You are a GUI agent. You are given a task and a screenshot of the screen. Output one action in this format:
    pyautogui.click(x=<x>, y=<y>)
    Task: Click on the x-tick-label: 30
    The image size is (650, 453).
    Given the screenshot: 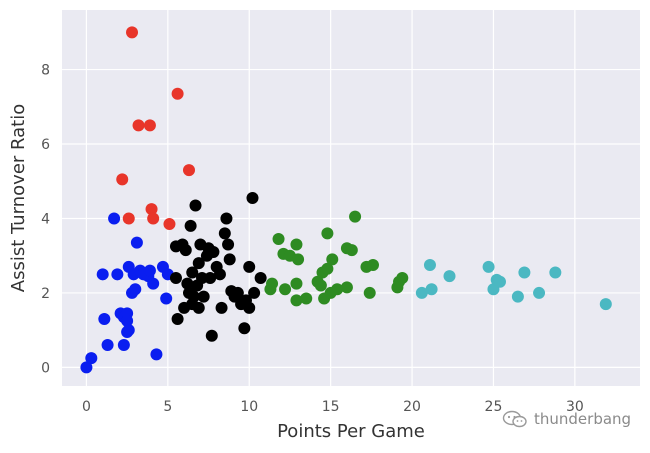 What is the action you would take?
    pyautogui.click(x=575, y=407)
    